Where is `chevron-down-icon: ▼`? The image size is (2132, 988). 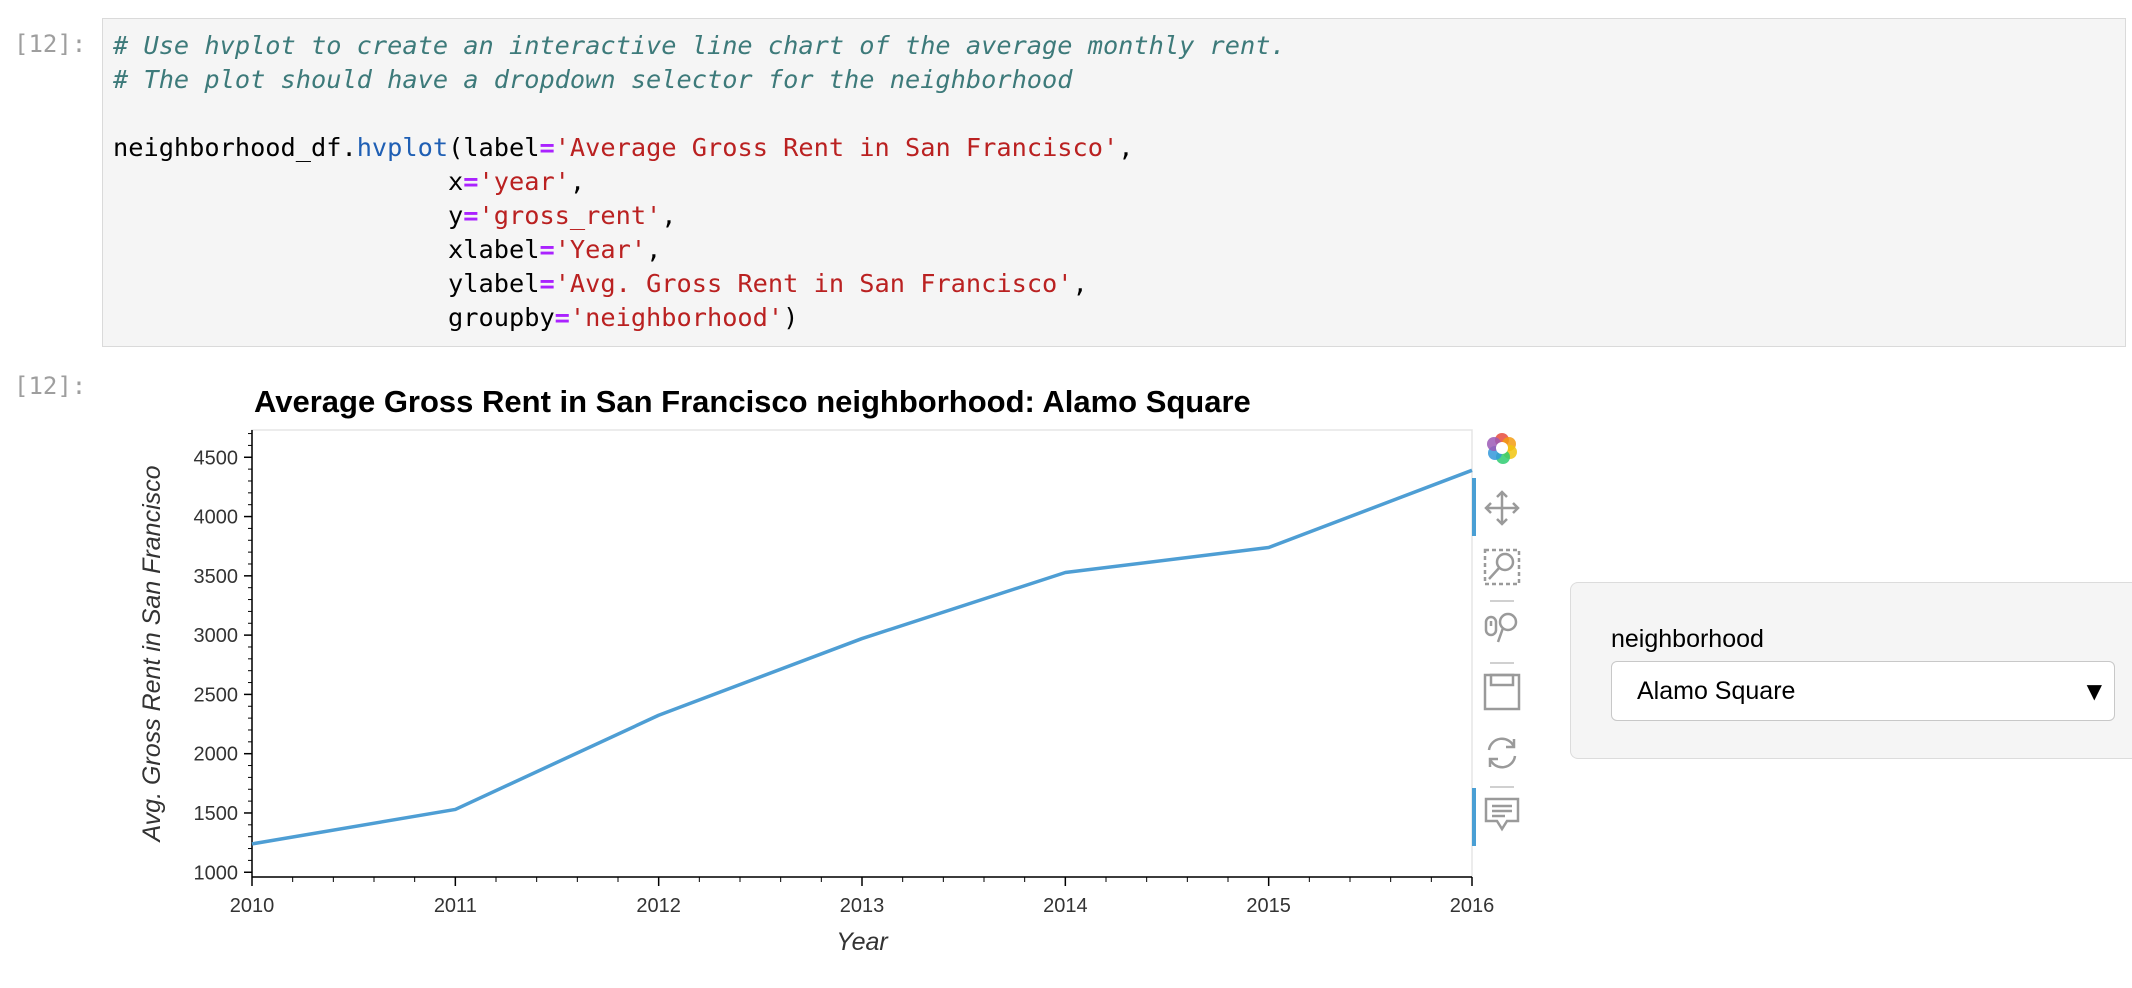
chevron-down-icon: ▼ is located at coordinates (2094, 691).